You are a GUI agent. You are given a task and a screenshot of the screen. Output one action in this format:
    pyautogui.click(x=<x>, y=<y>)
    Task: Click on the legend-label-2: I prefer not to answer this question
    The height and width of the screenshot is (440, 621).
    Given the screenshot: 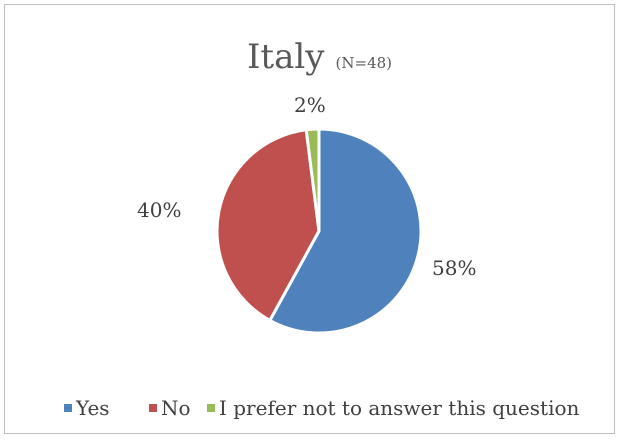 What is the action you would take?
    pyautogui.click(x=399, y=408)
    